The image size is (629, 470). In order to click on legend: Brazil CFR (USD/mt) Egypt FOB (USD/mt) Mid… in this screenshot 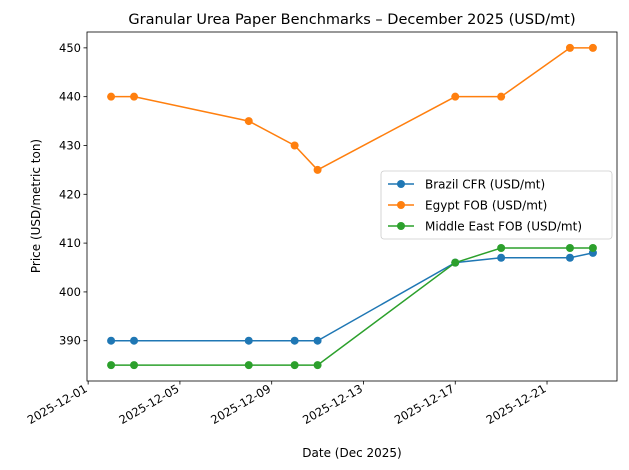, I will do `click(496, 205)`.